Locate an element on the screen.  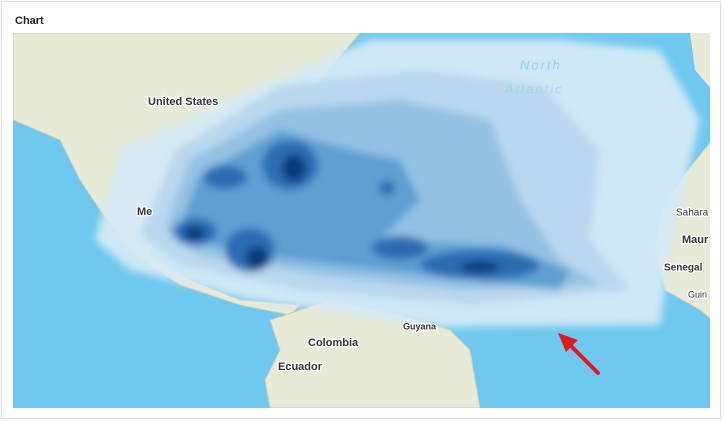
map-label: Ecuador is located at coordinates (300, 367).